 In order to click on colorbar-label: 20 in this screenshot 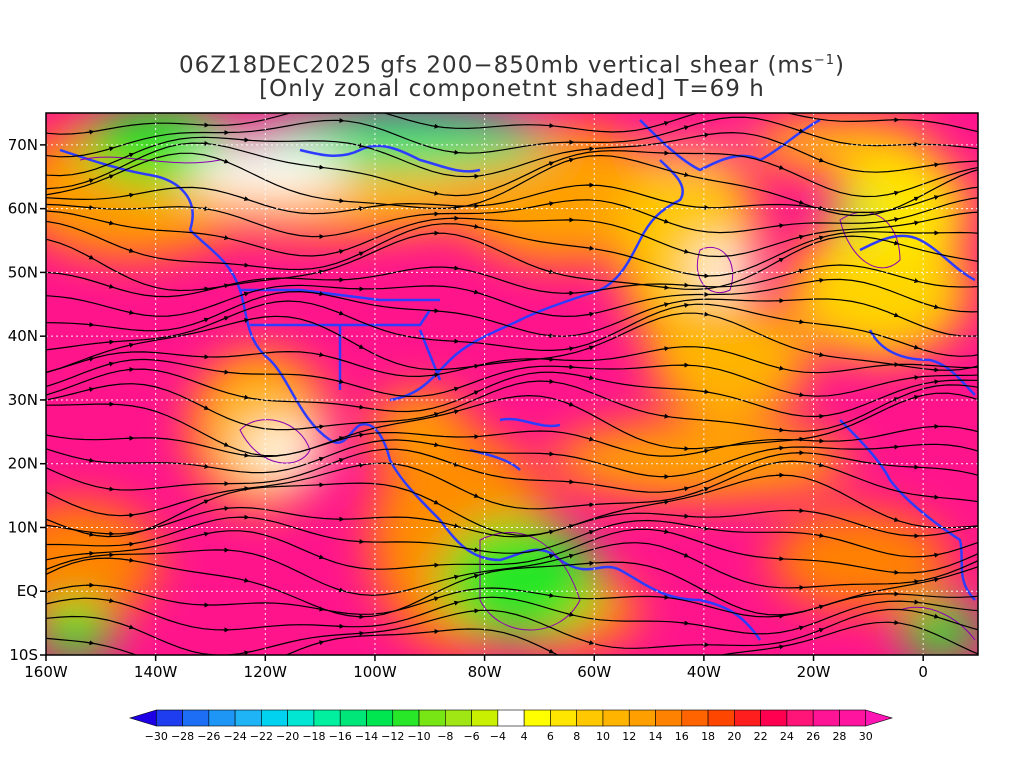, I will do `click(734, 736)`.